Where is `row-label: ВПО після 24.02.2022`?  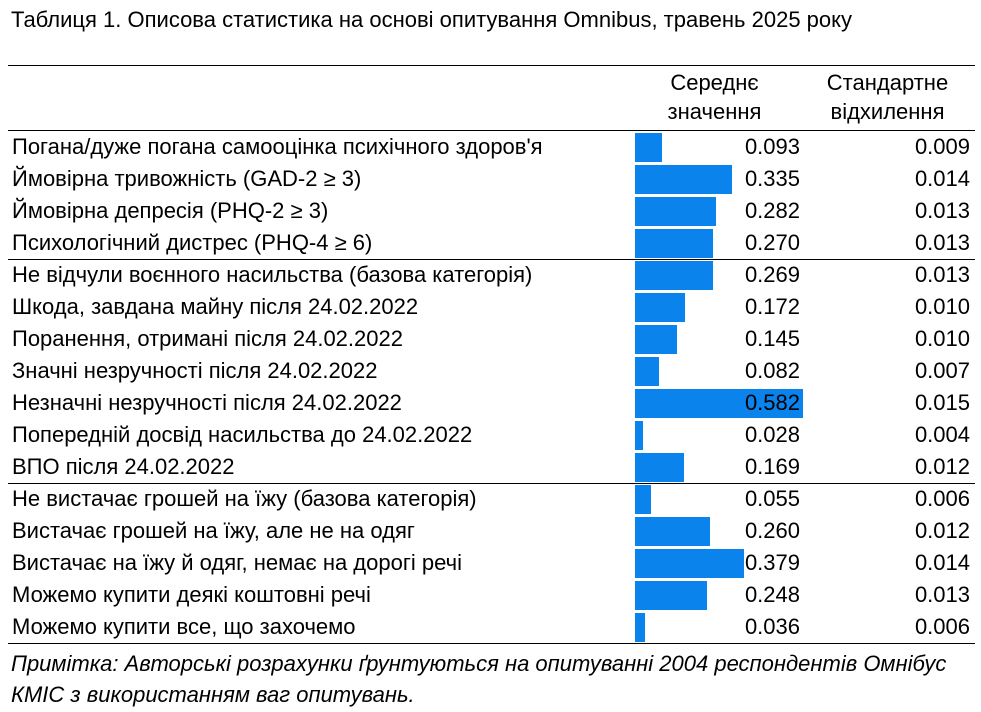
row-label: ВПО після 24.02.2022 is located at coordinates (123, 466).